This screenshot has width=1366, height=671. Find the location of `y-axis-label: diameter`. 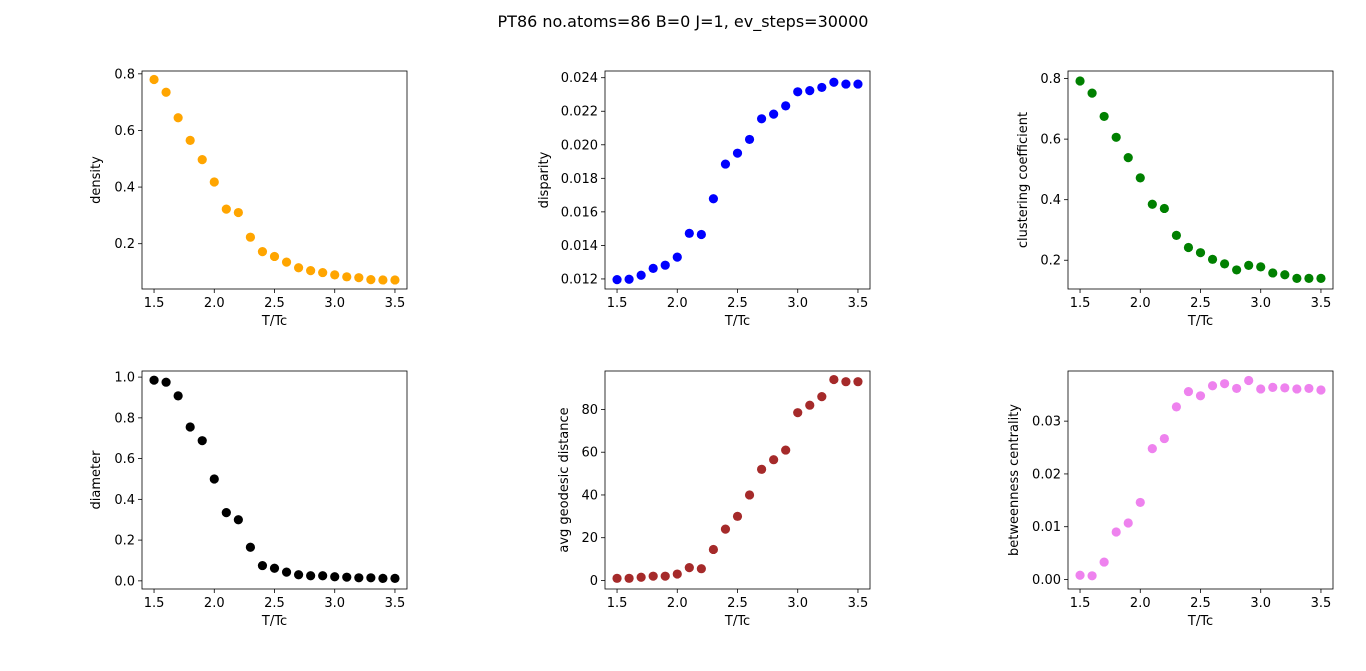

y-axis-label: diameter is located at coordinates (96, 480).